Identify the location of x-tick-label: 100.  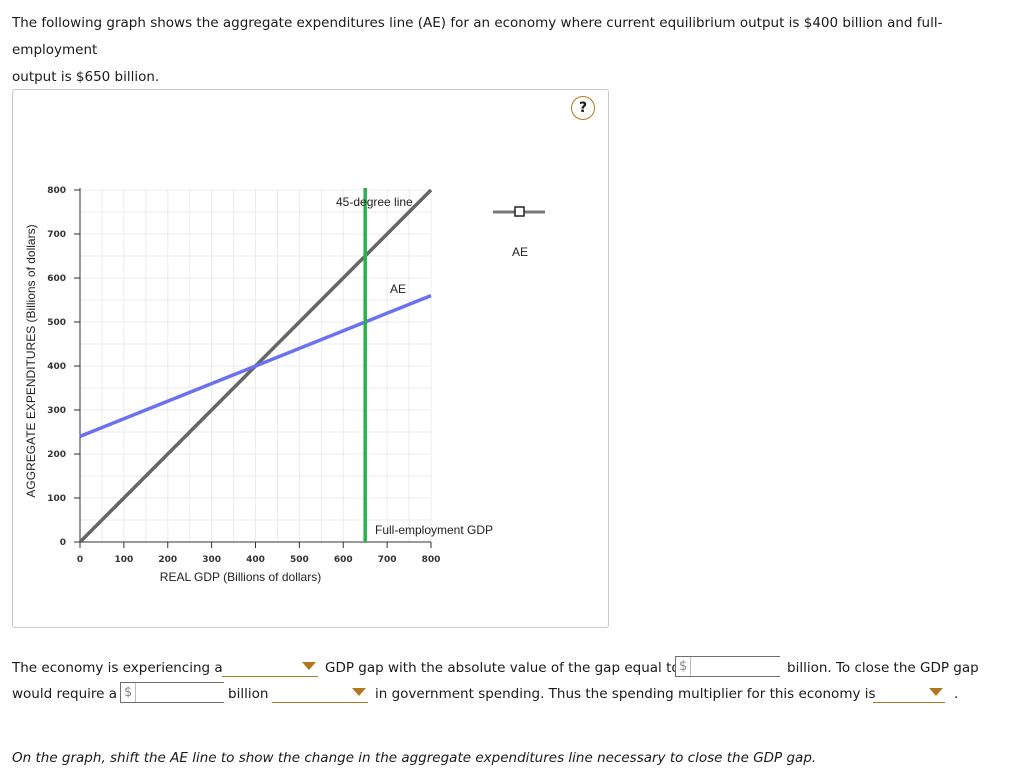
(123, 560).